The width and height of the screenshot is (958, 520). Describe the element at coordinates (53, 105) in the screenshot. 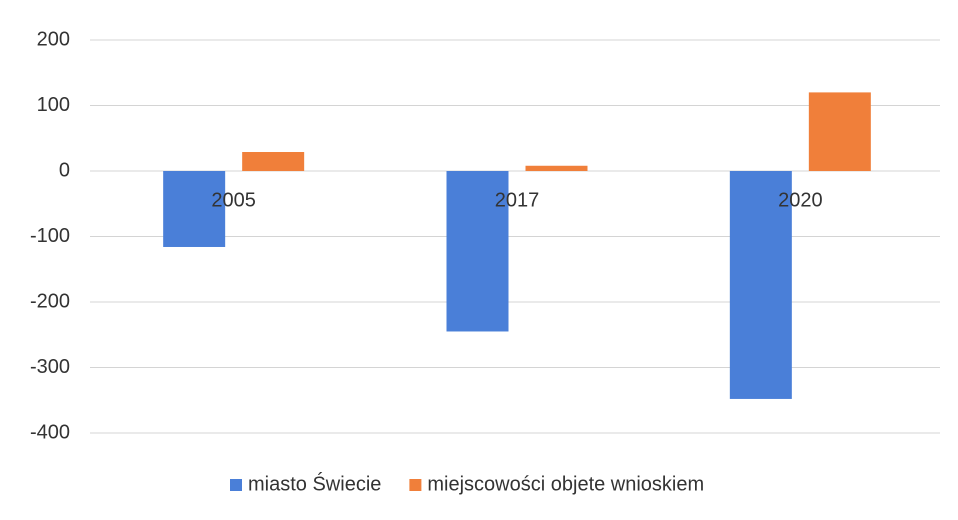

I see `y-tick-label: 100` at that location.